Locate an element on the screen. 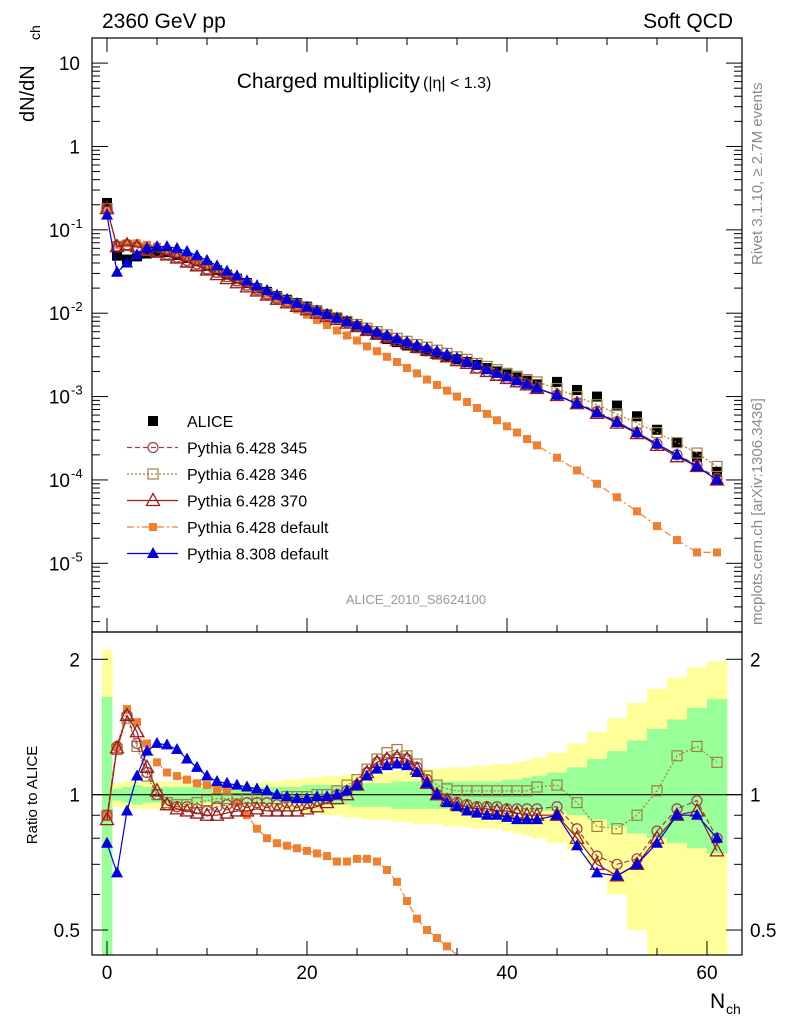 This screenshot has width=786, height=1024. x-axis-label-sub: ch is located at coordinates (733, 1009).